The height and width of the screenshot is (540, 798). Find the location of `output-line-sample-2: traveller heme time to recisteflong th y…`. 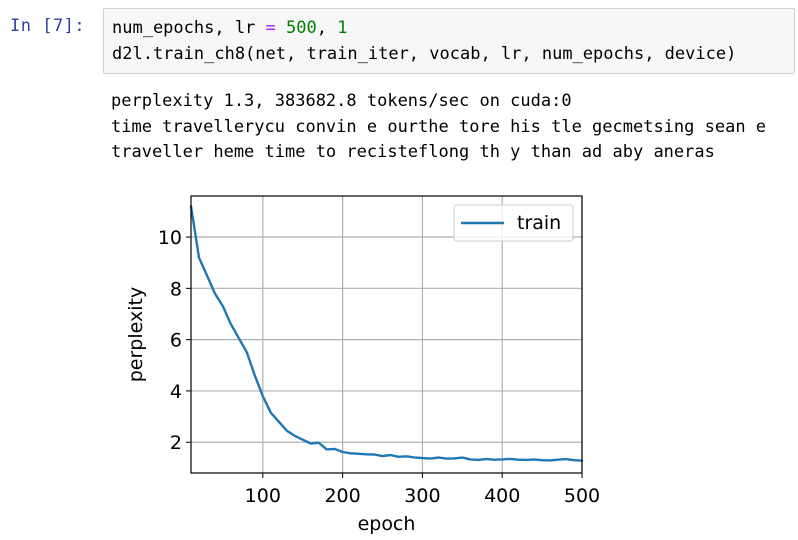

output-line-sample-2: traveller heme time to recisteflong th y… is located at coordinates (413, 152).